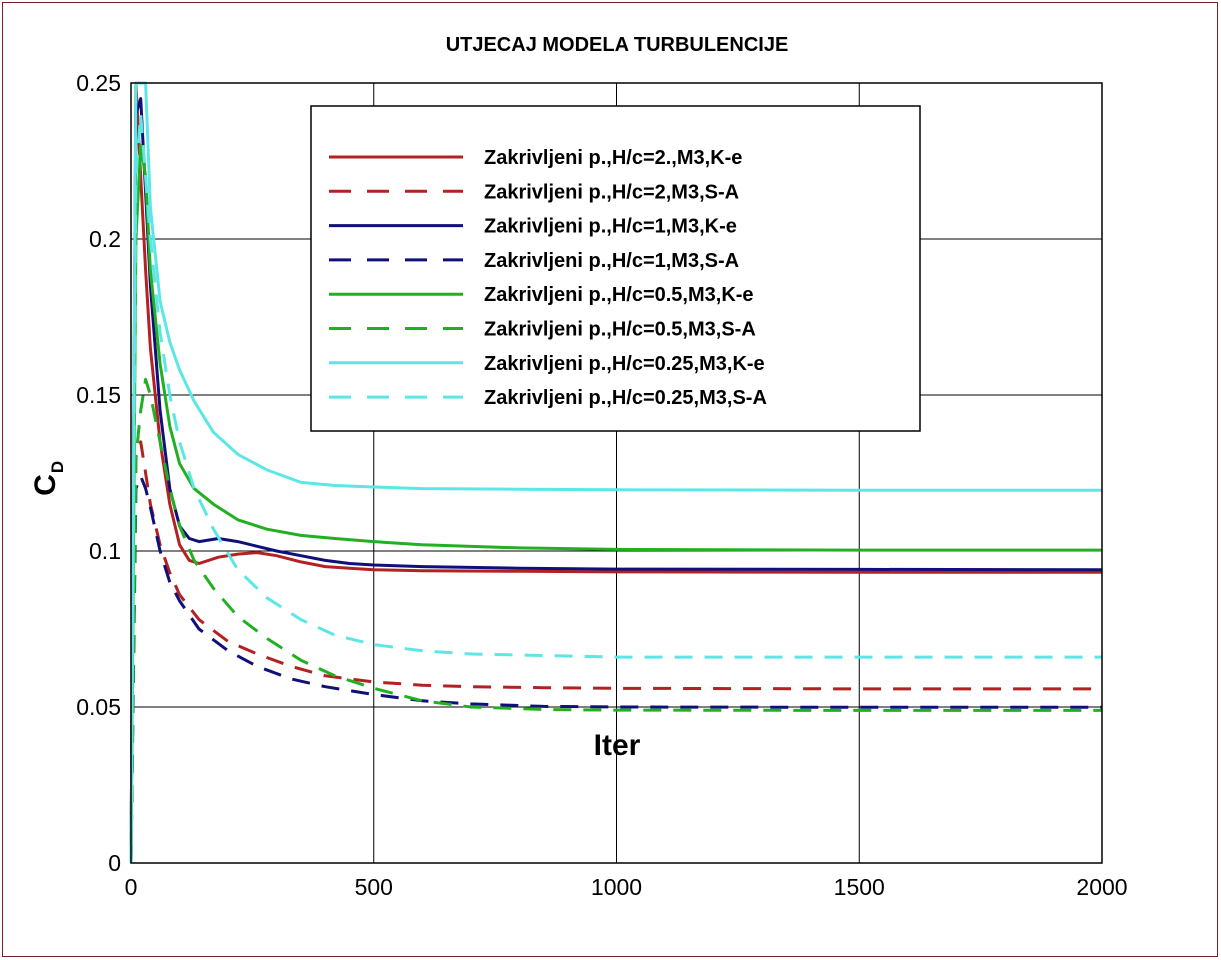 The height and width of the screenshot is (960, 1221). I want to click on y-tick-labels: 0 0.05 0.1 0.15 0.2 0.25, so click(98, 473).